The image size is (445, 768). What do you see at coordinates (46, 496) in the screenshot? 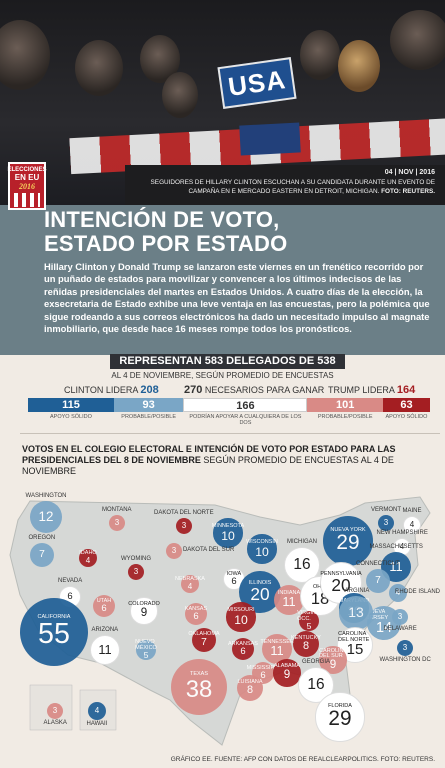
I see `state-name: WASHINGTON` at bounding box center [46, 496].